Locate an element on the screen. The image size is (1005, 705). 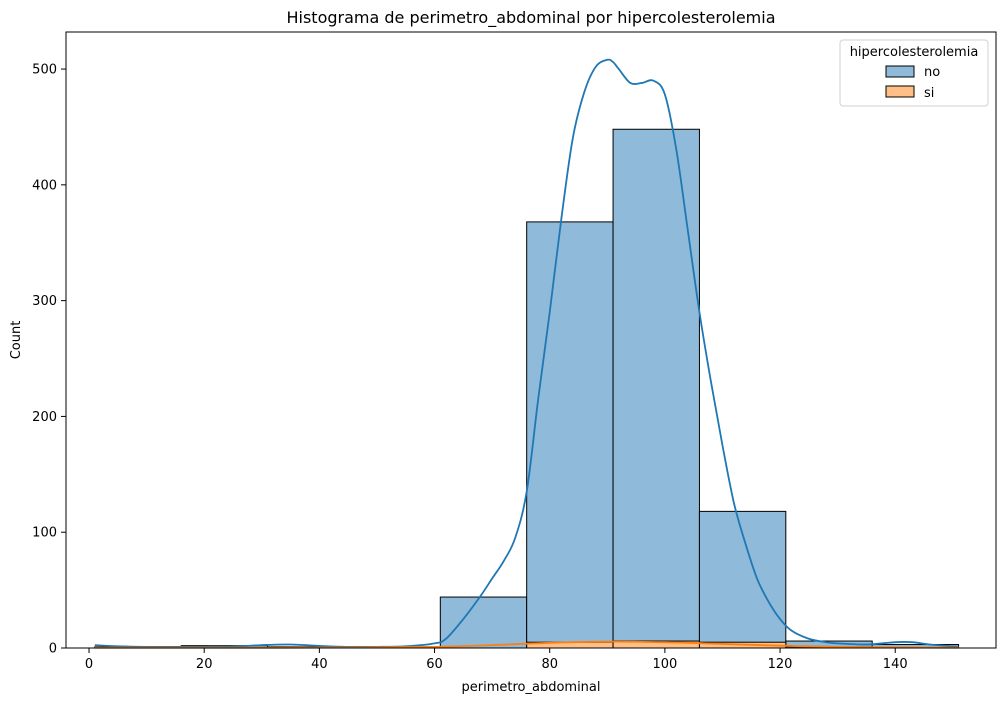
x-tick-label-60: 60 is located at coordinates (434, 664).